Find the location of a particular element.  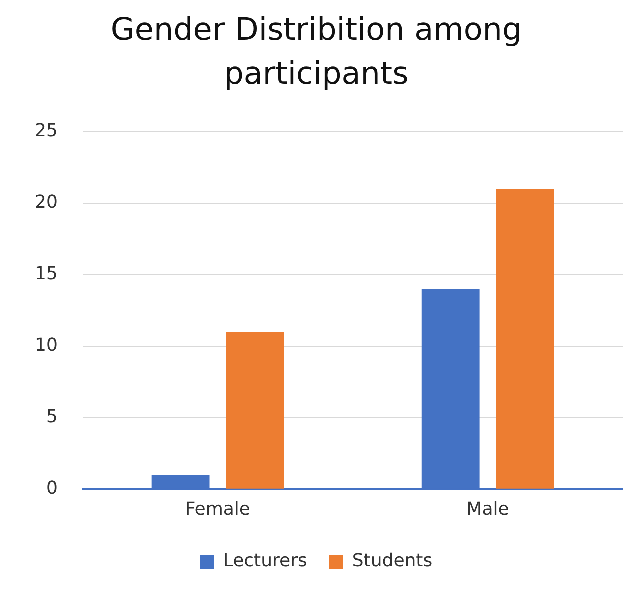

y-tick-label: 5 is located at coordinates (52, 417).